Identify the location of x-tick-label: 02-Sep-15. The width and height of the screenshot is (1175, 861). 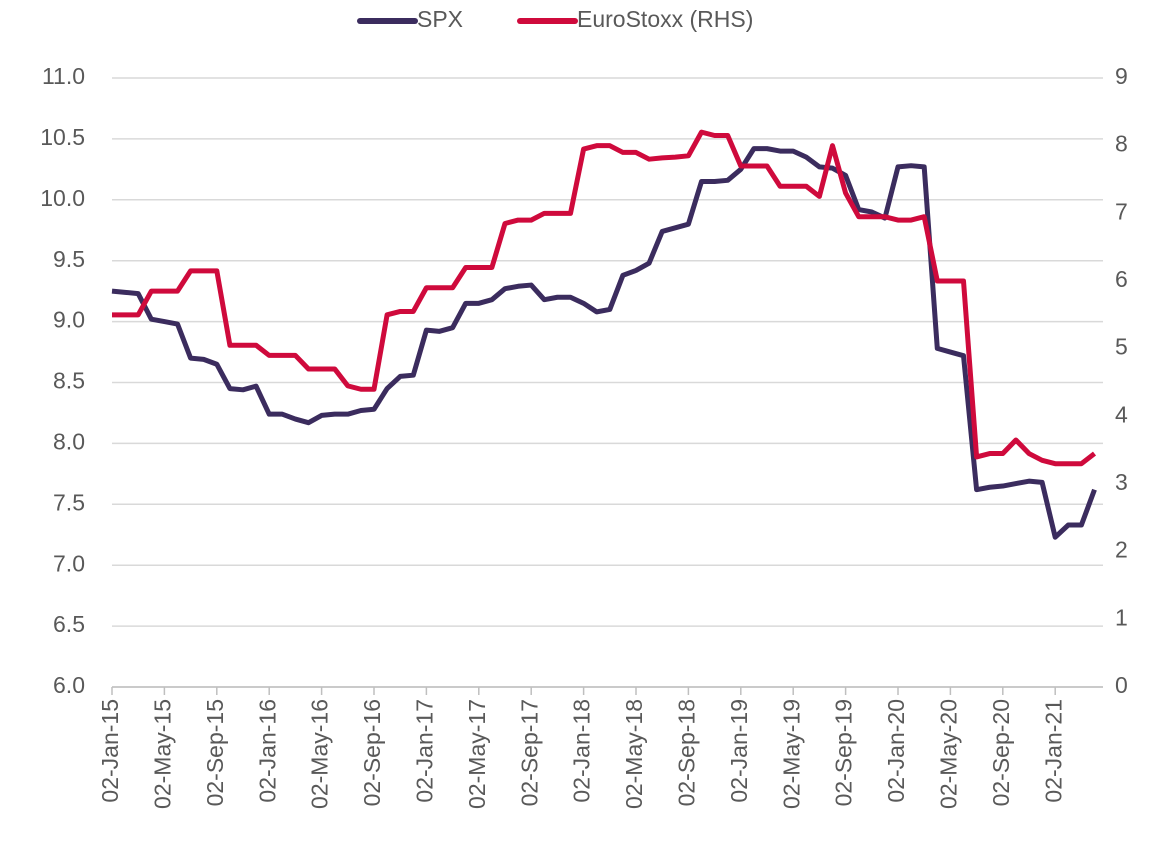
(215, 752).